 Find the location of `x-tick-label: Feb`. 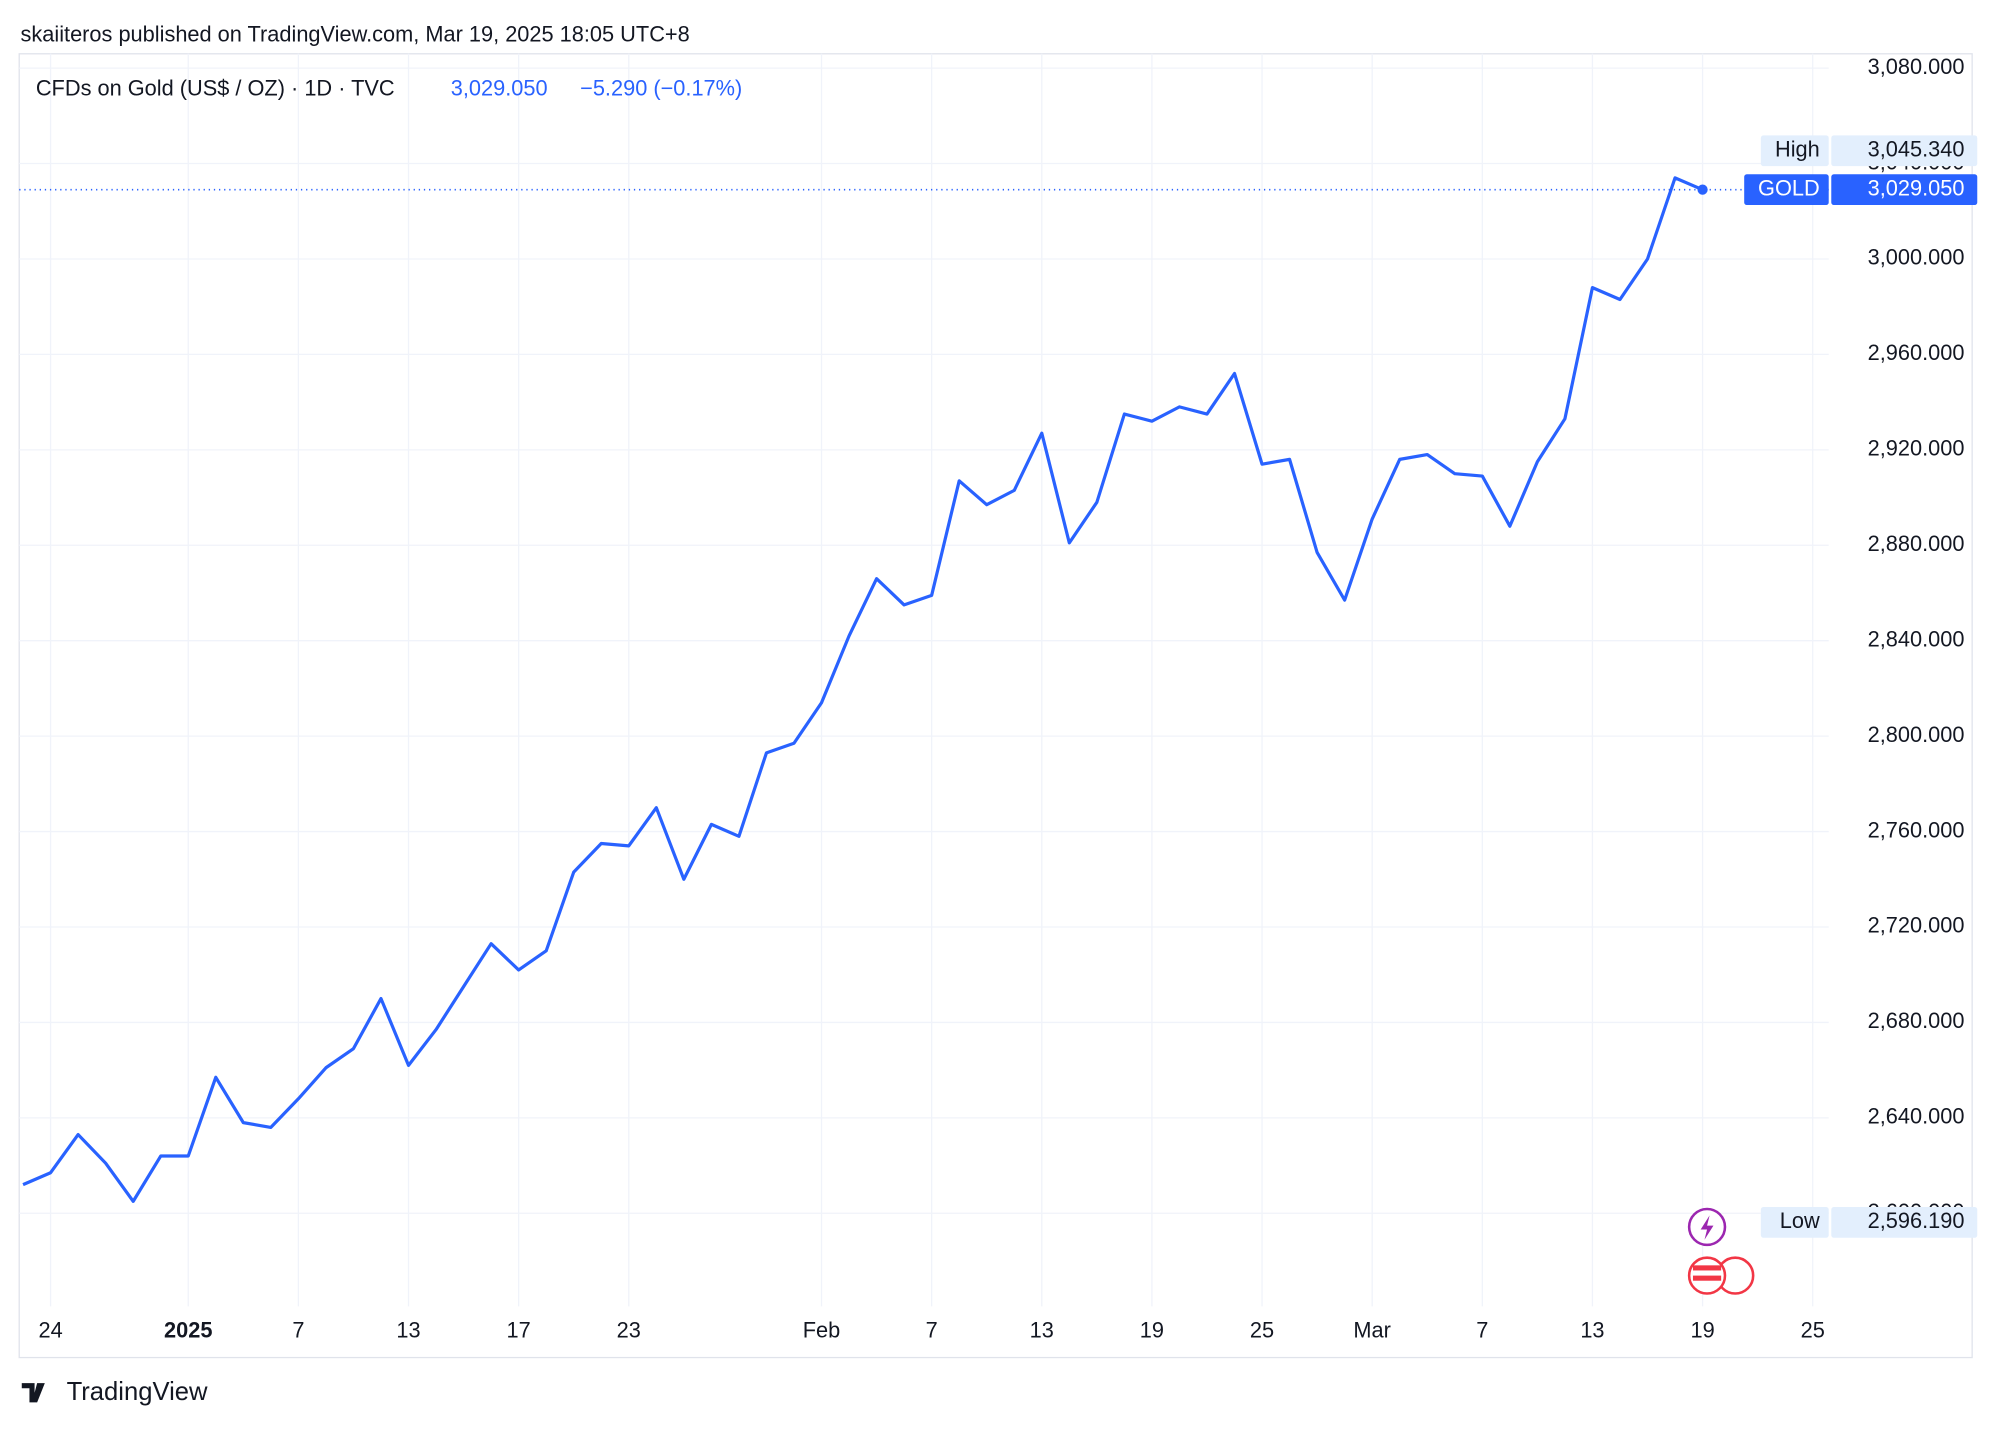

x-tick-label: Feb is located at coordinates (822, 1330).